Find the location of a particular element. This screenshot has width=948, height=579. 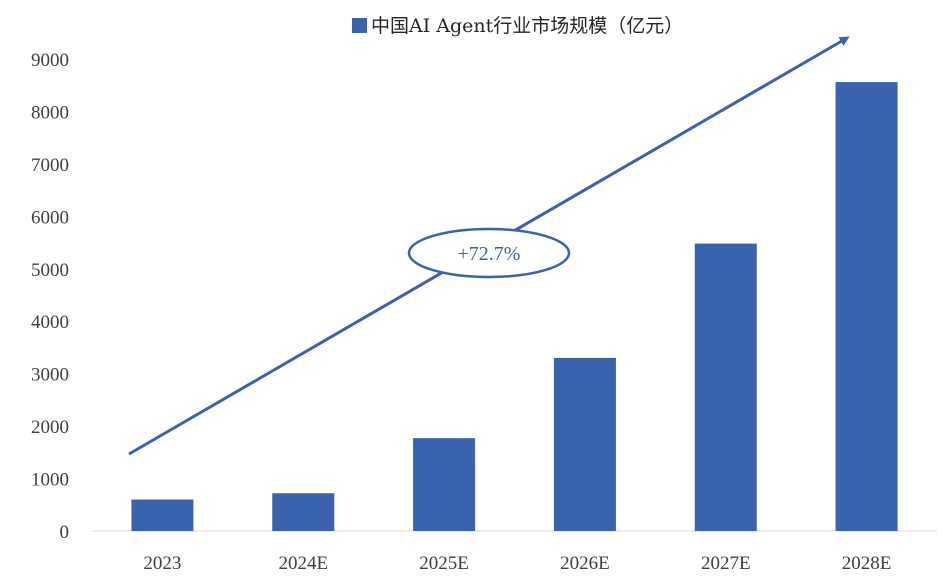

y-tick-label: 0 is located at coordinates (65, 532).